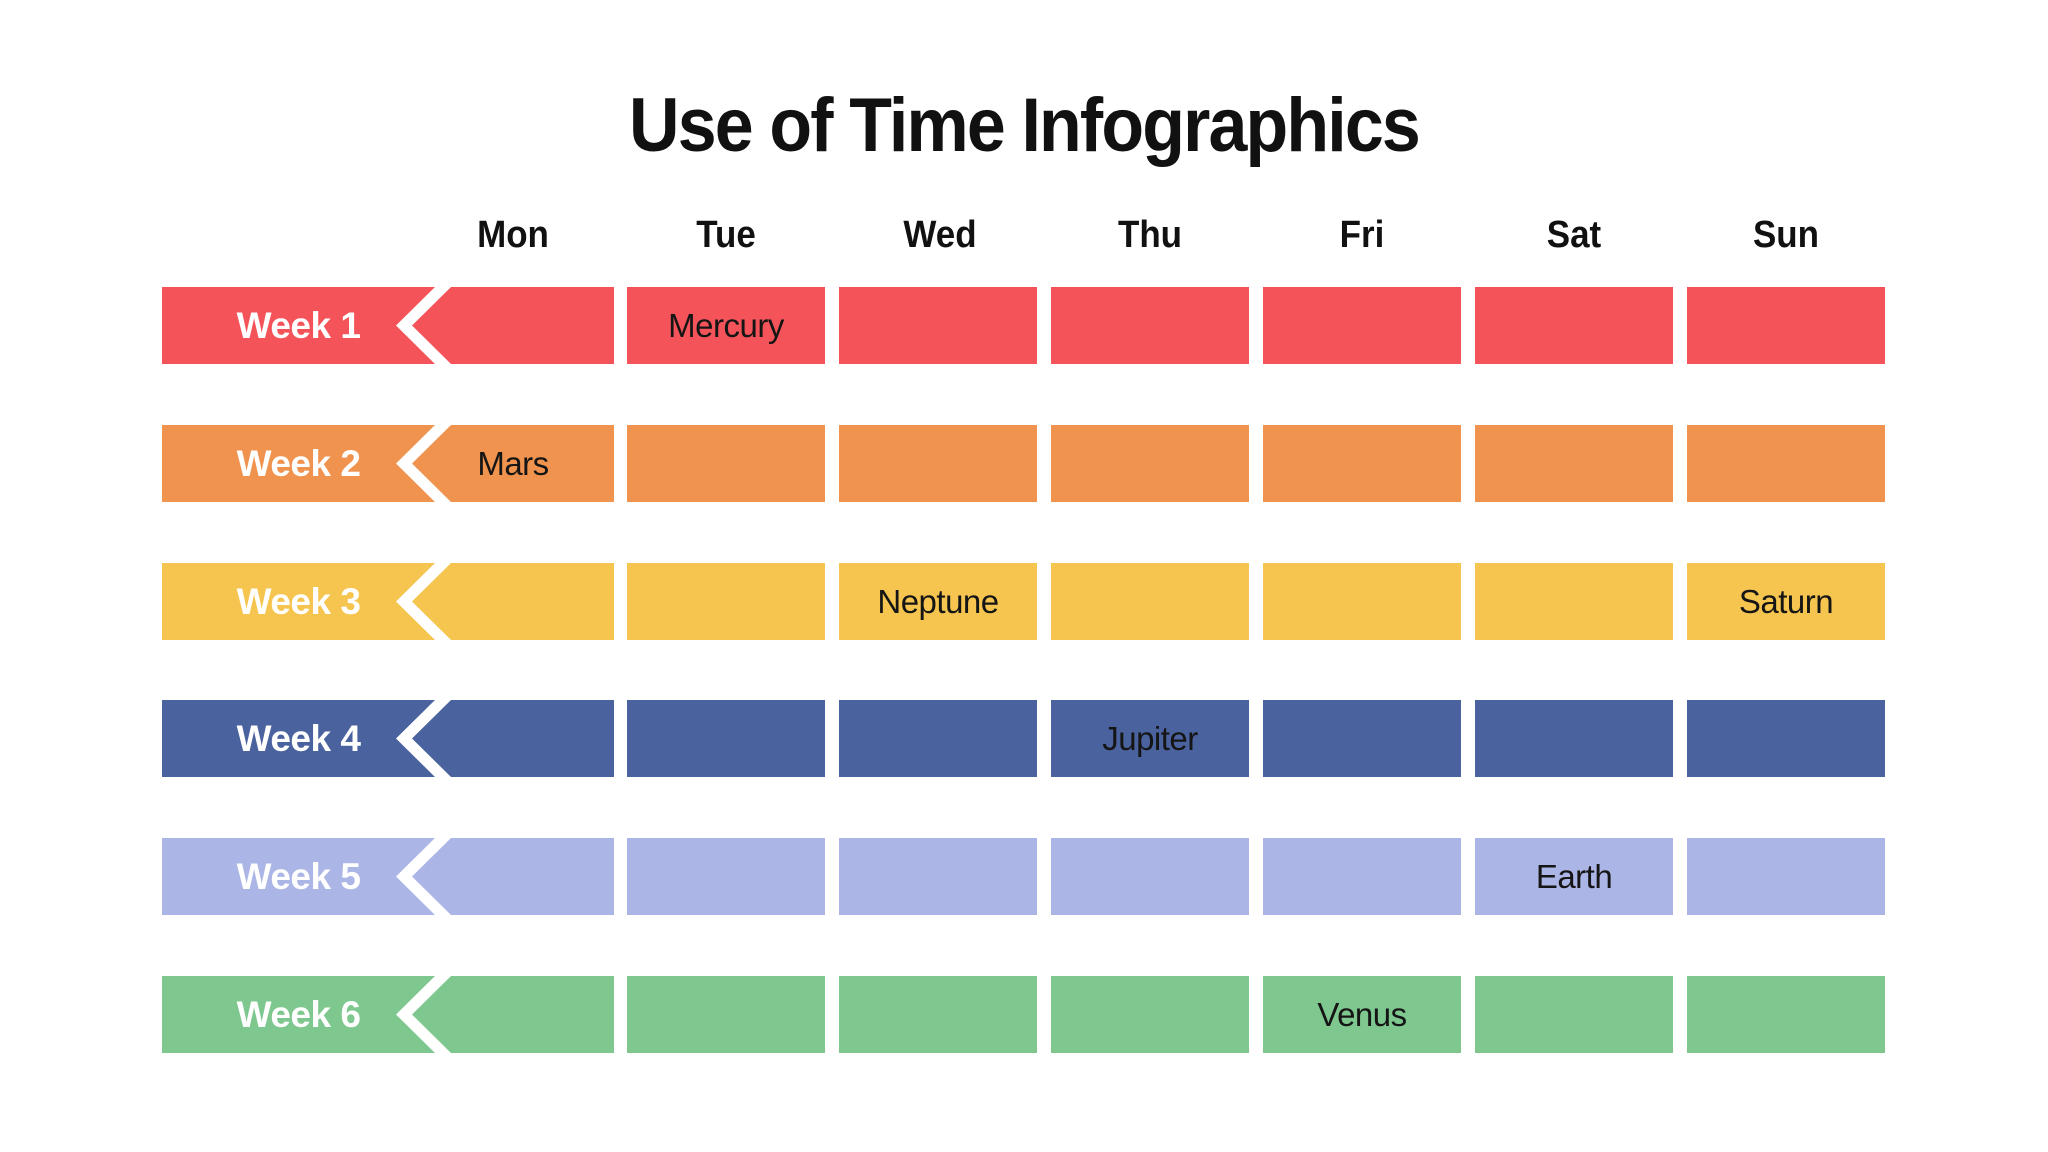 The width and height of the screenshot is (2048, 1152). What do you see at coordinates (1574, 463) in the screenshot?
I see `cell-w2-sat` at bounding box center [1574, 463].